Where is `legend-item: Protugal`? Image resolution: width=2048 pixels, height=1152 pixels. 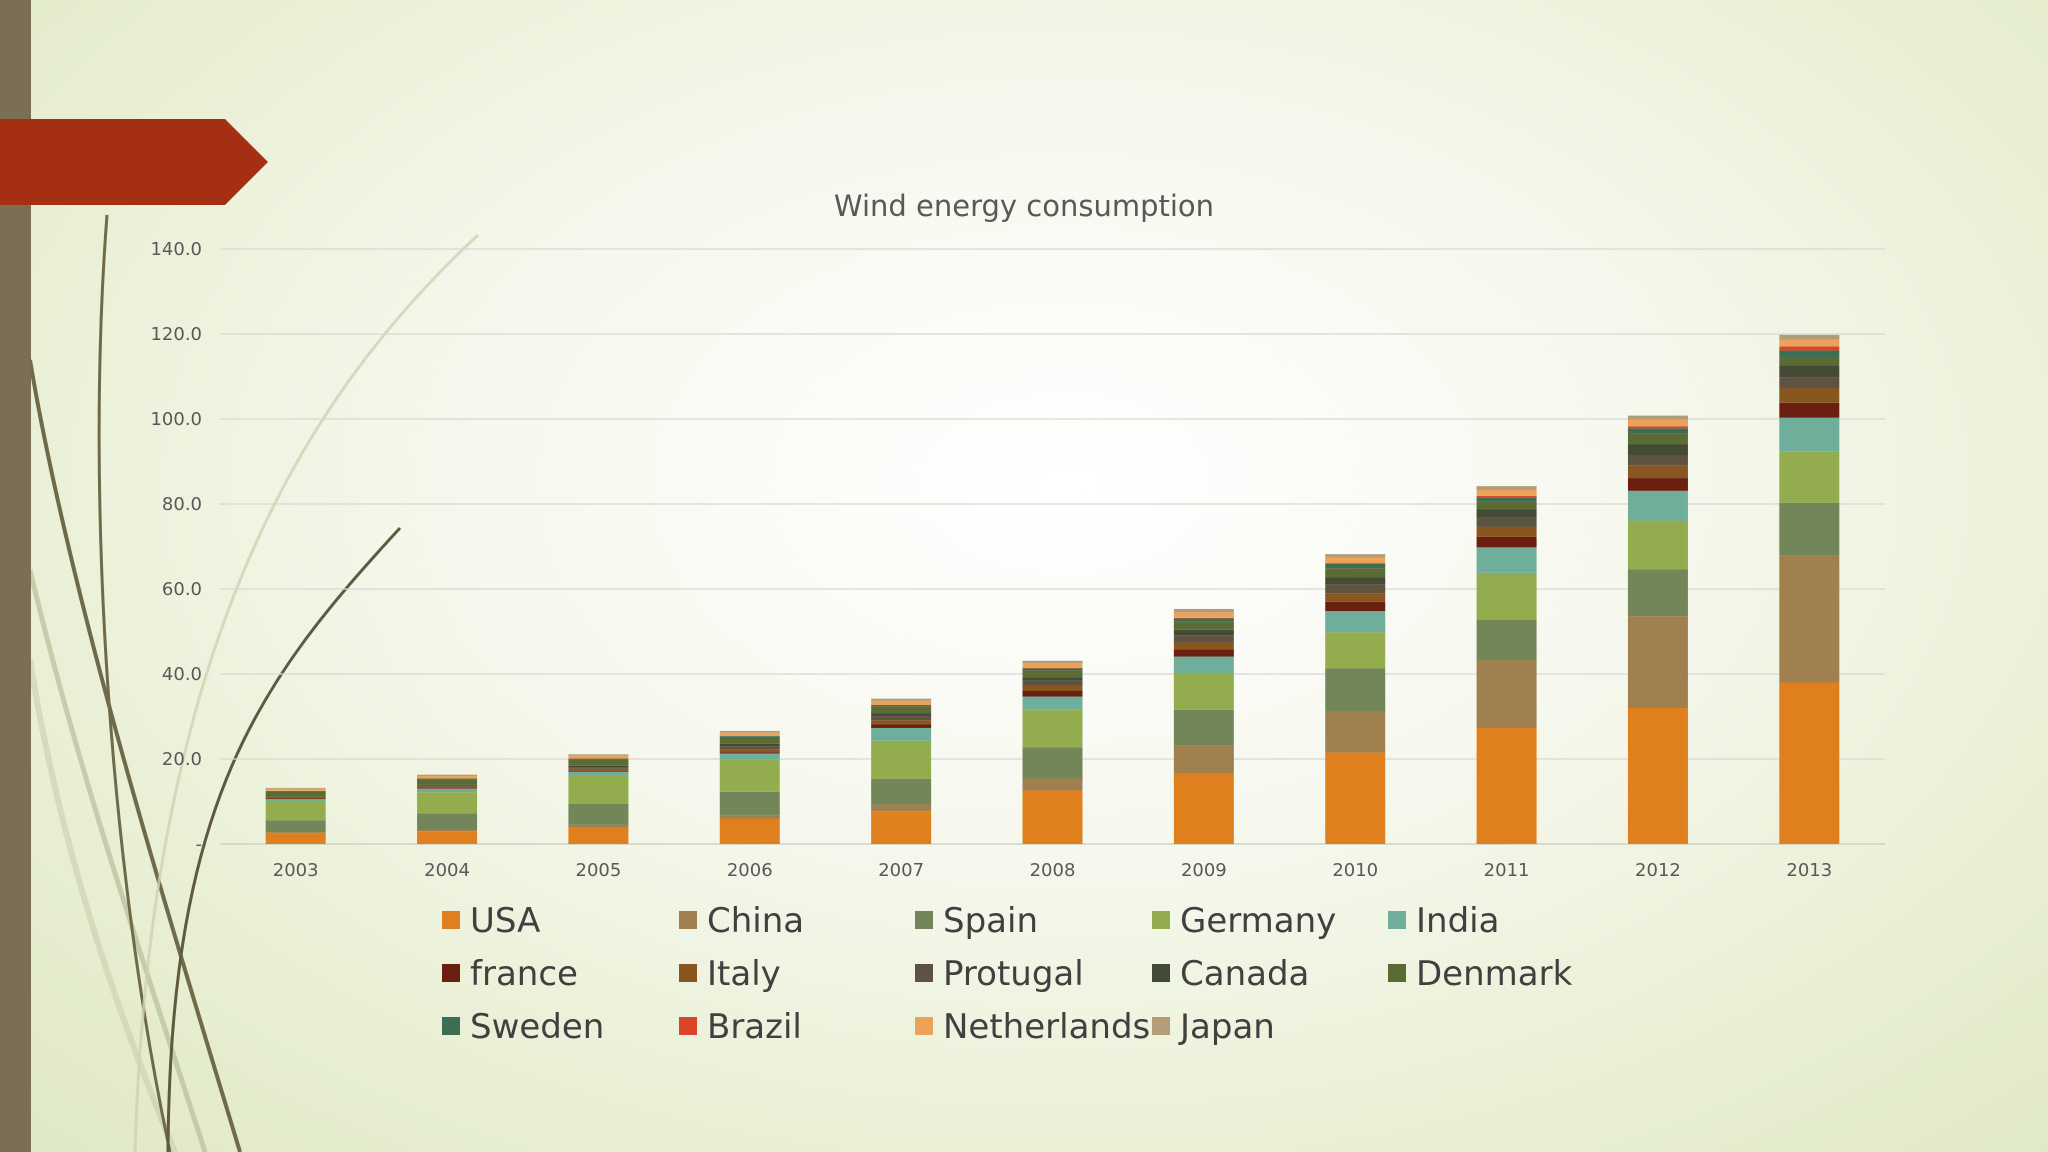 legend-item: Protugal is located at coordinates (999, 974).